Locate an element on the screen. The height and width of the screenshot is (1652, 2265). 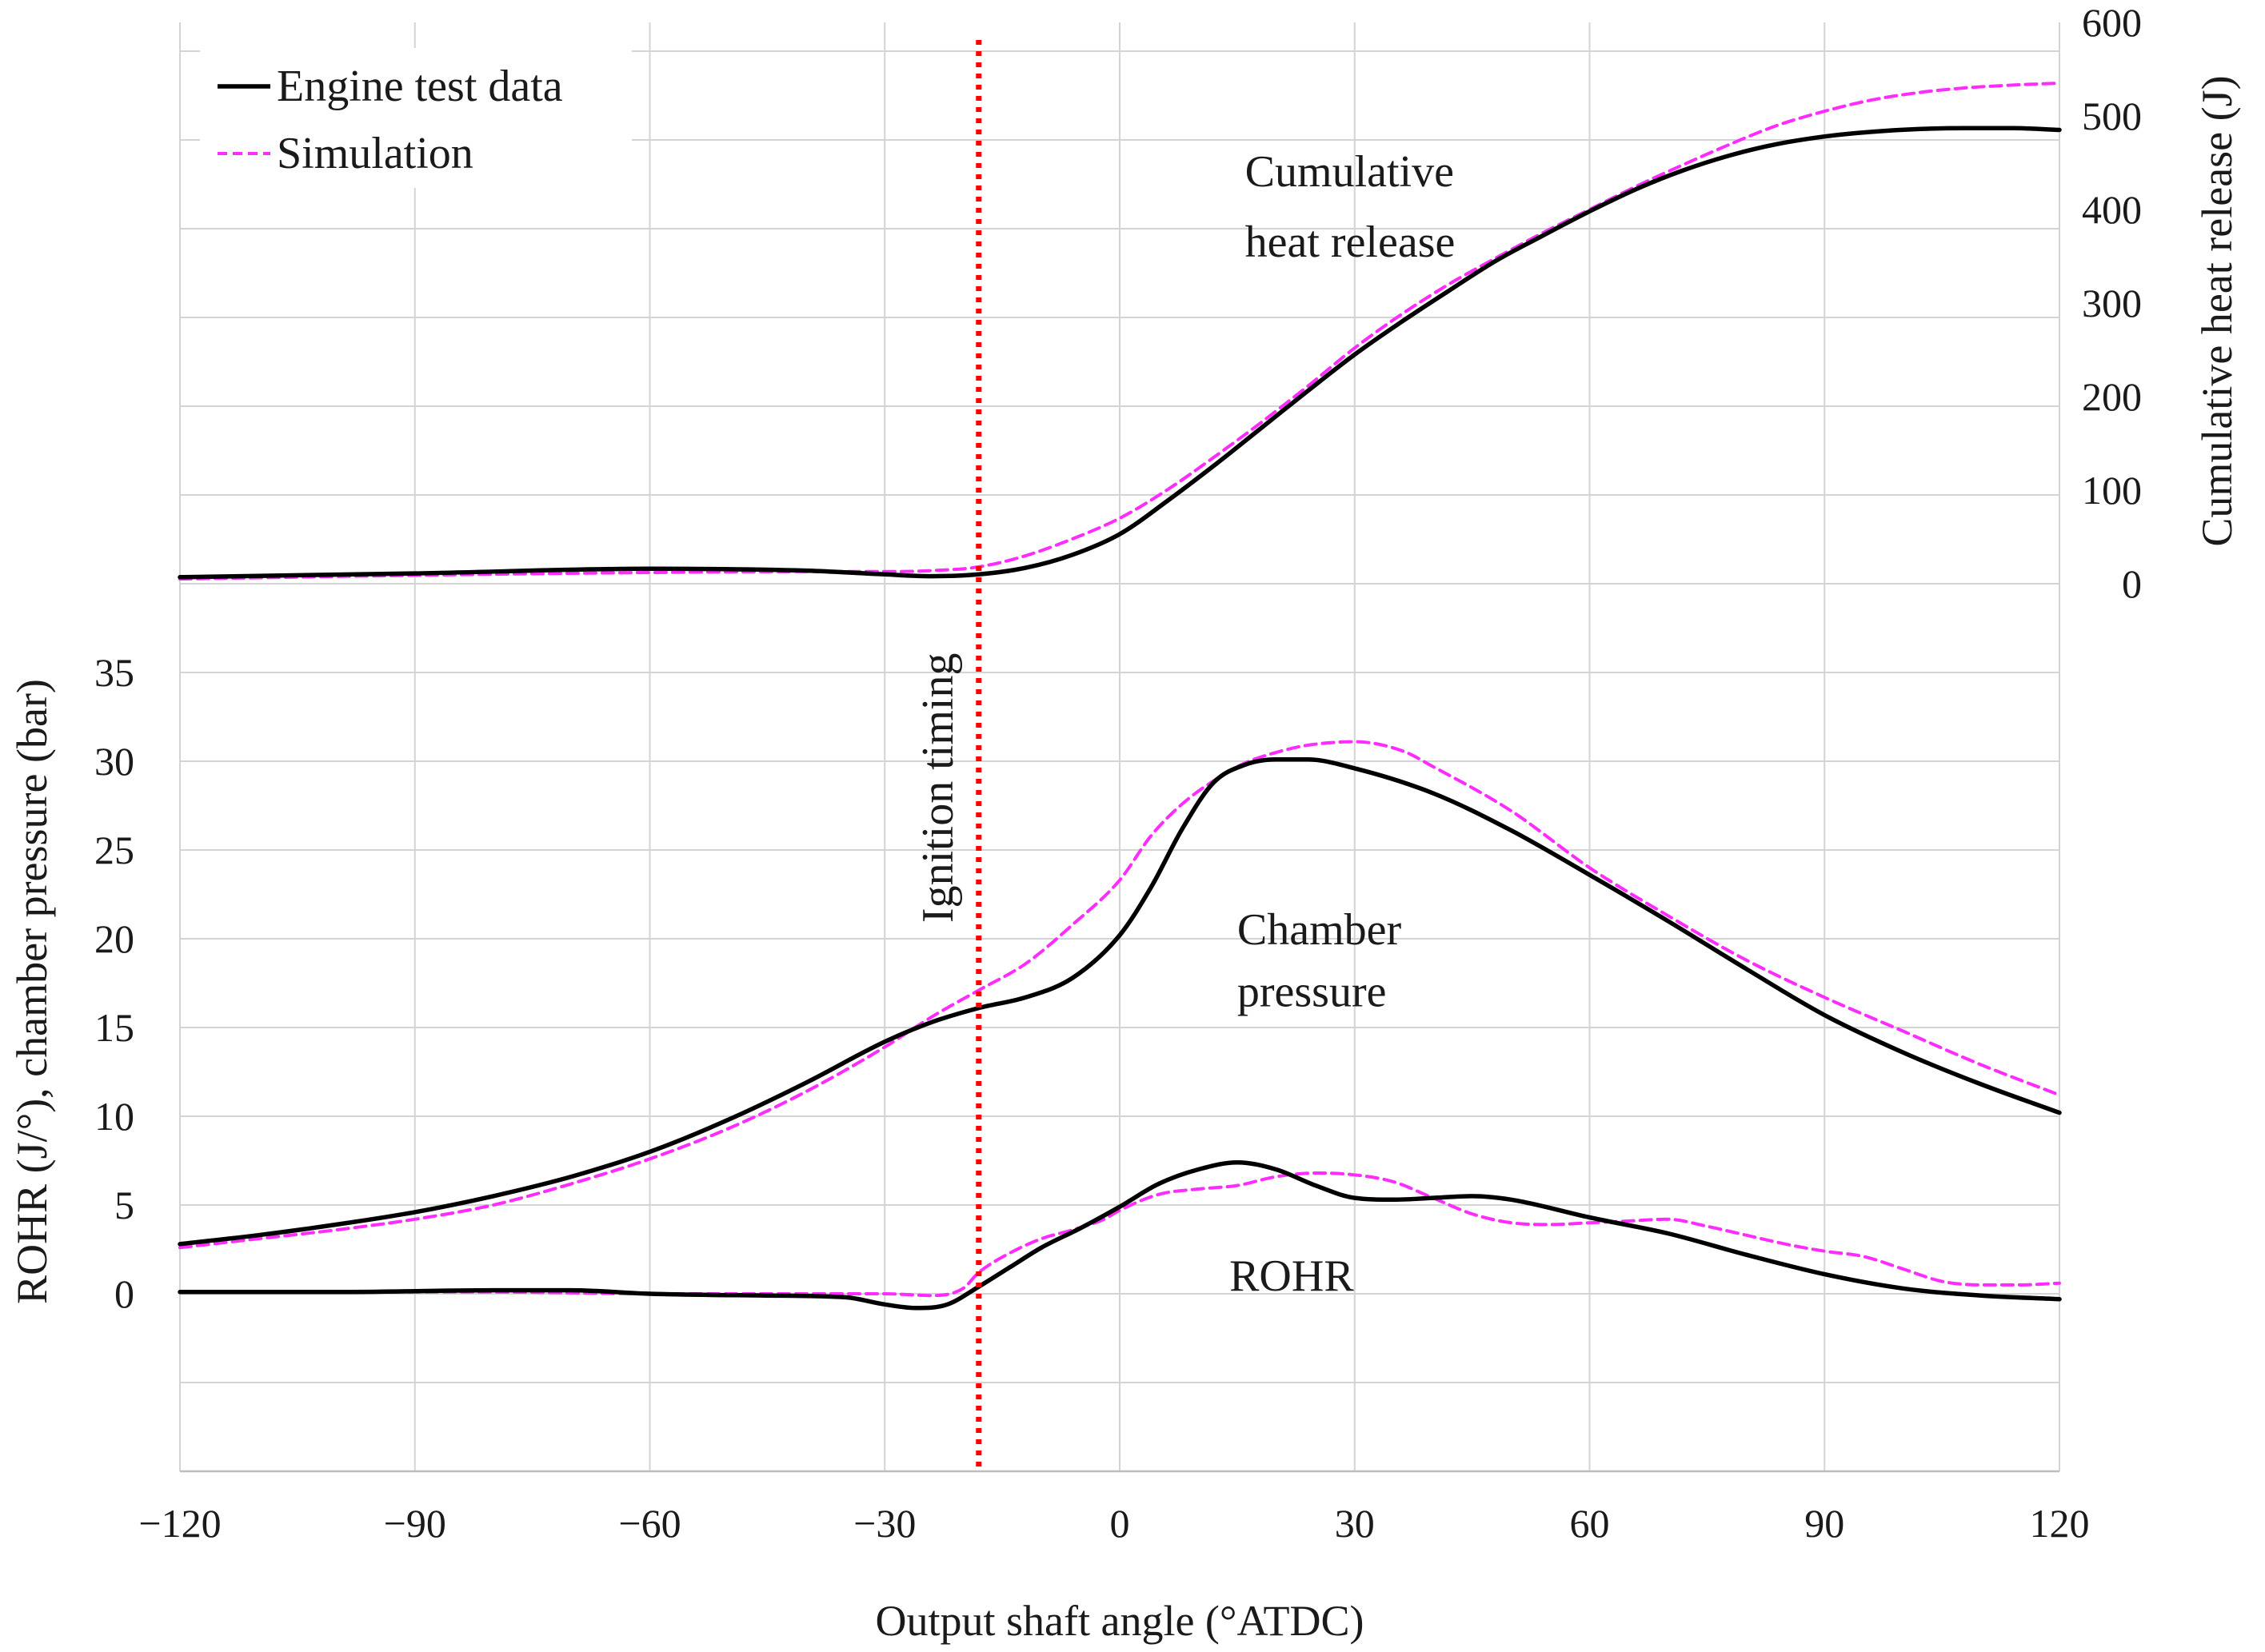
left-y-tick-label: 5 is located at coordinates (124, 1205).